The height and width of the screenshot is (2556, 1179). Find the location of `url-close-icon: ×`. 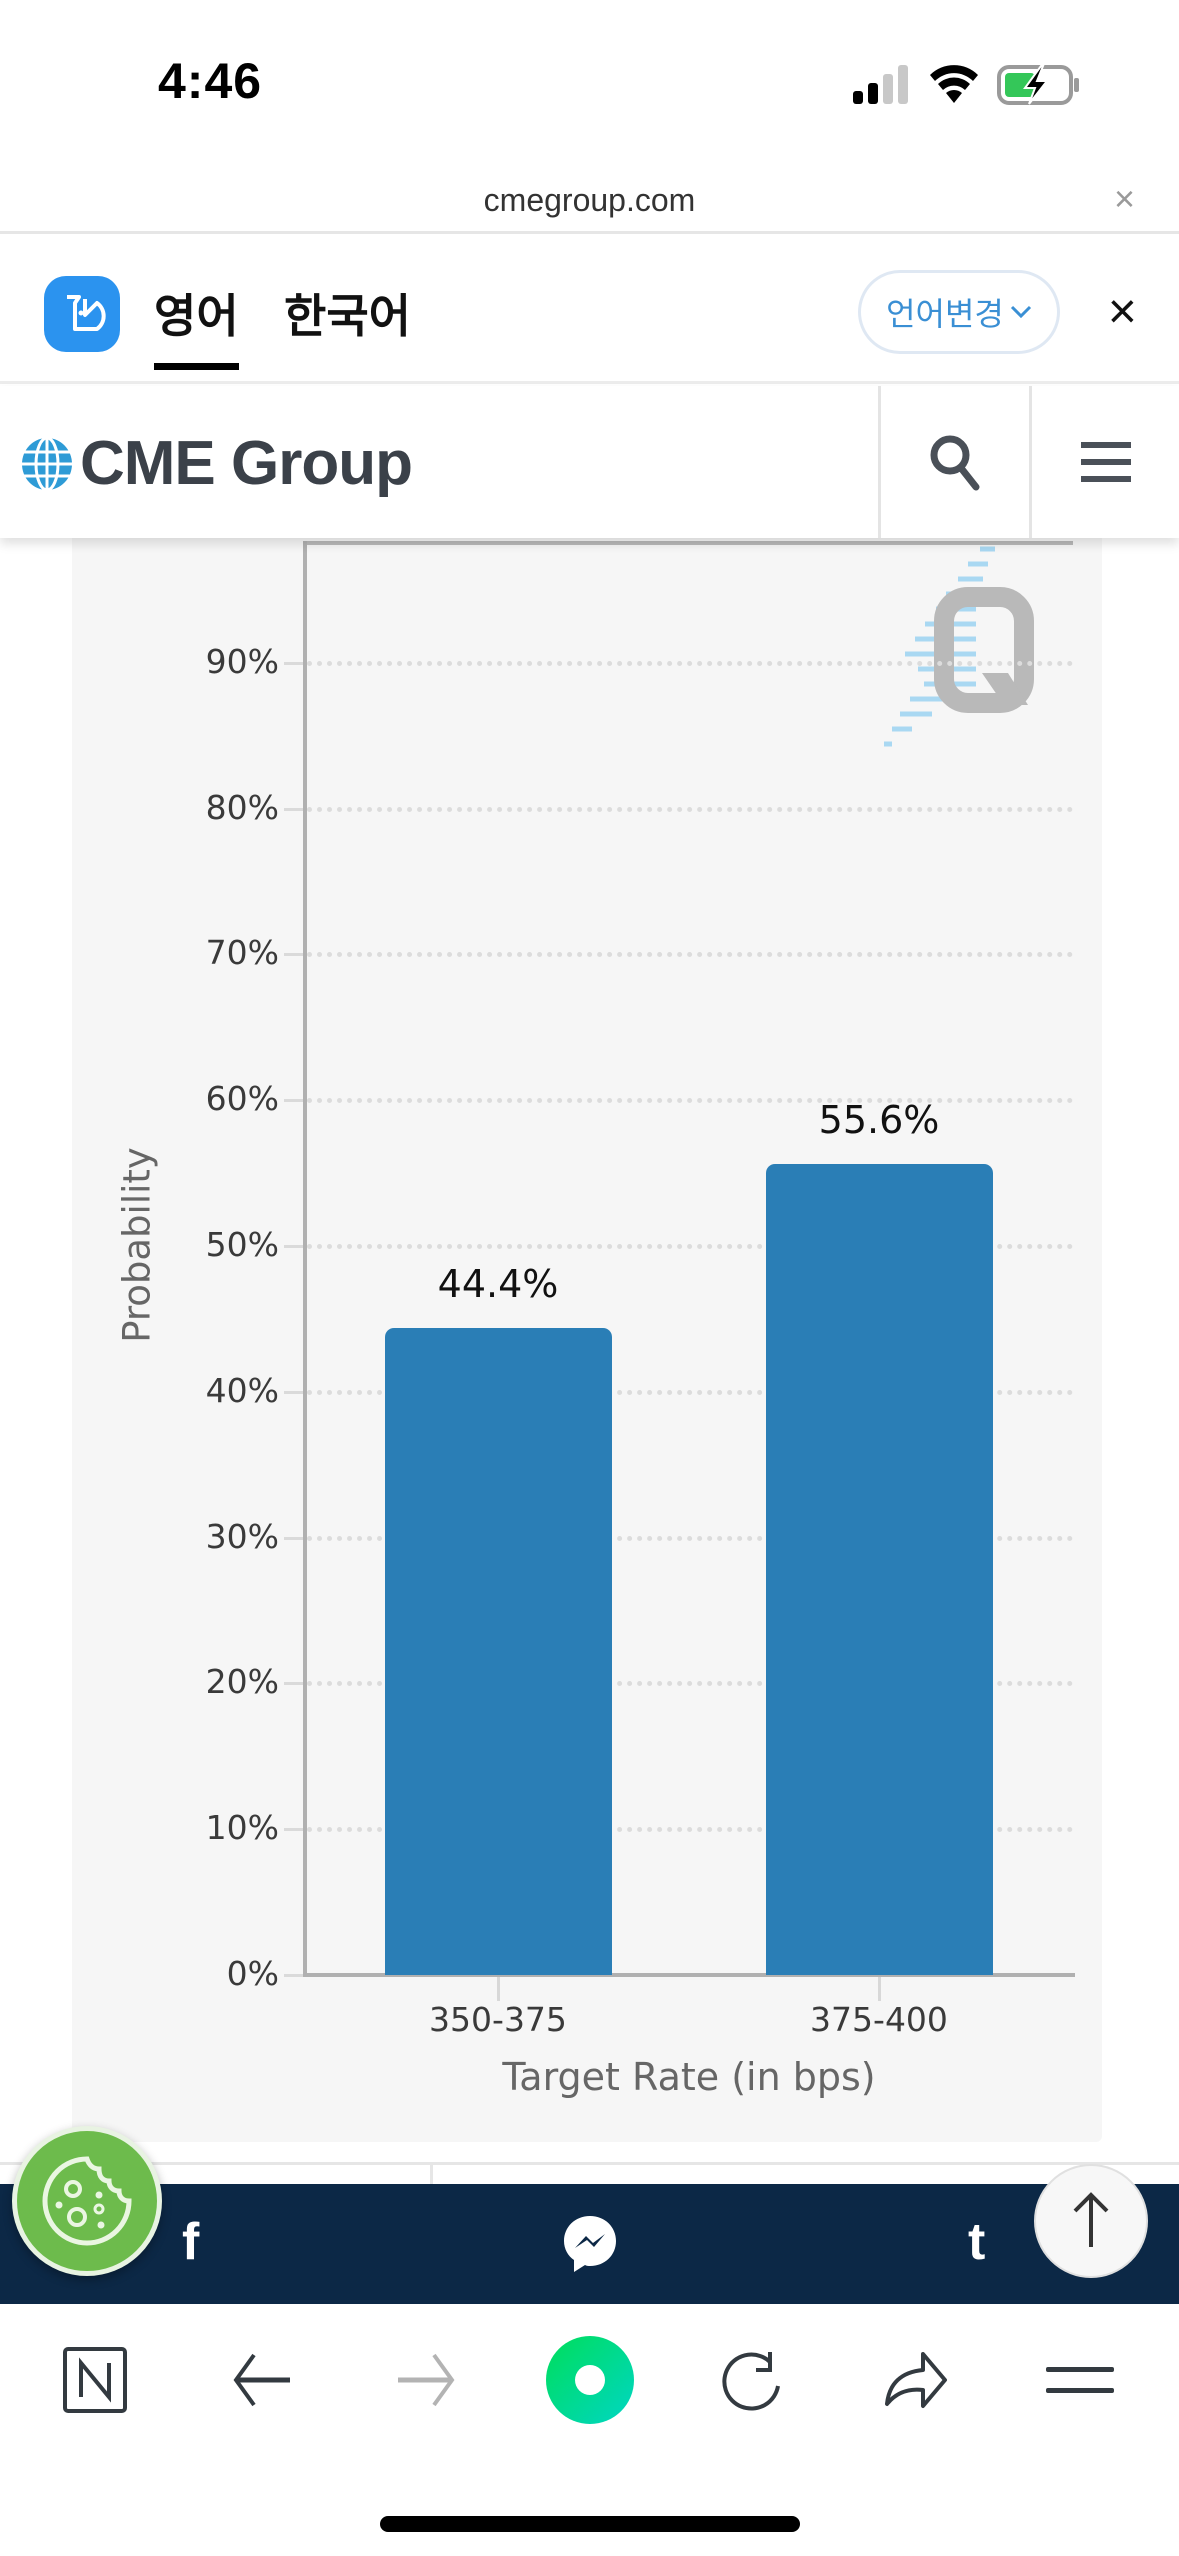

url-close-icon: × is located at coordinates (1124, 198).